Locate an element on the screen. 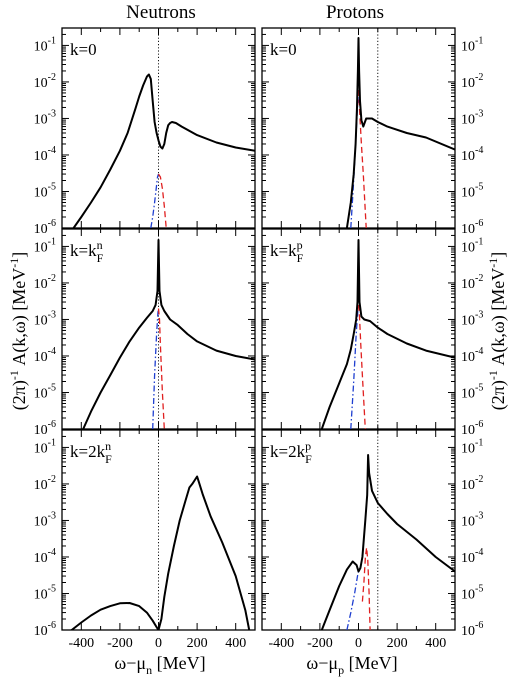 This screenshot has height=681, width=518. column-title-neutrons: Neutrons is located at coordinates (161, 12).